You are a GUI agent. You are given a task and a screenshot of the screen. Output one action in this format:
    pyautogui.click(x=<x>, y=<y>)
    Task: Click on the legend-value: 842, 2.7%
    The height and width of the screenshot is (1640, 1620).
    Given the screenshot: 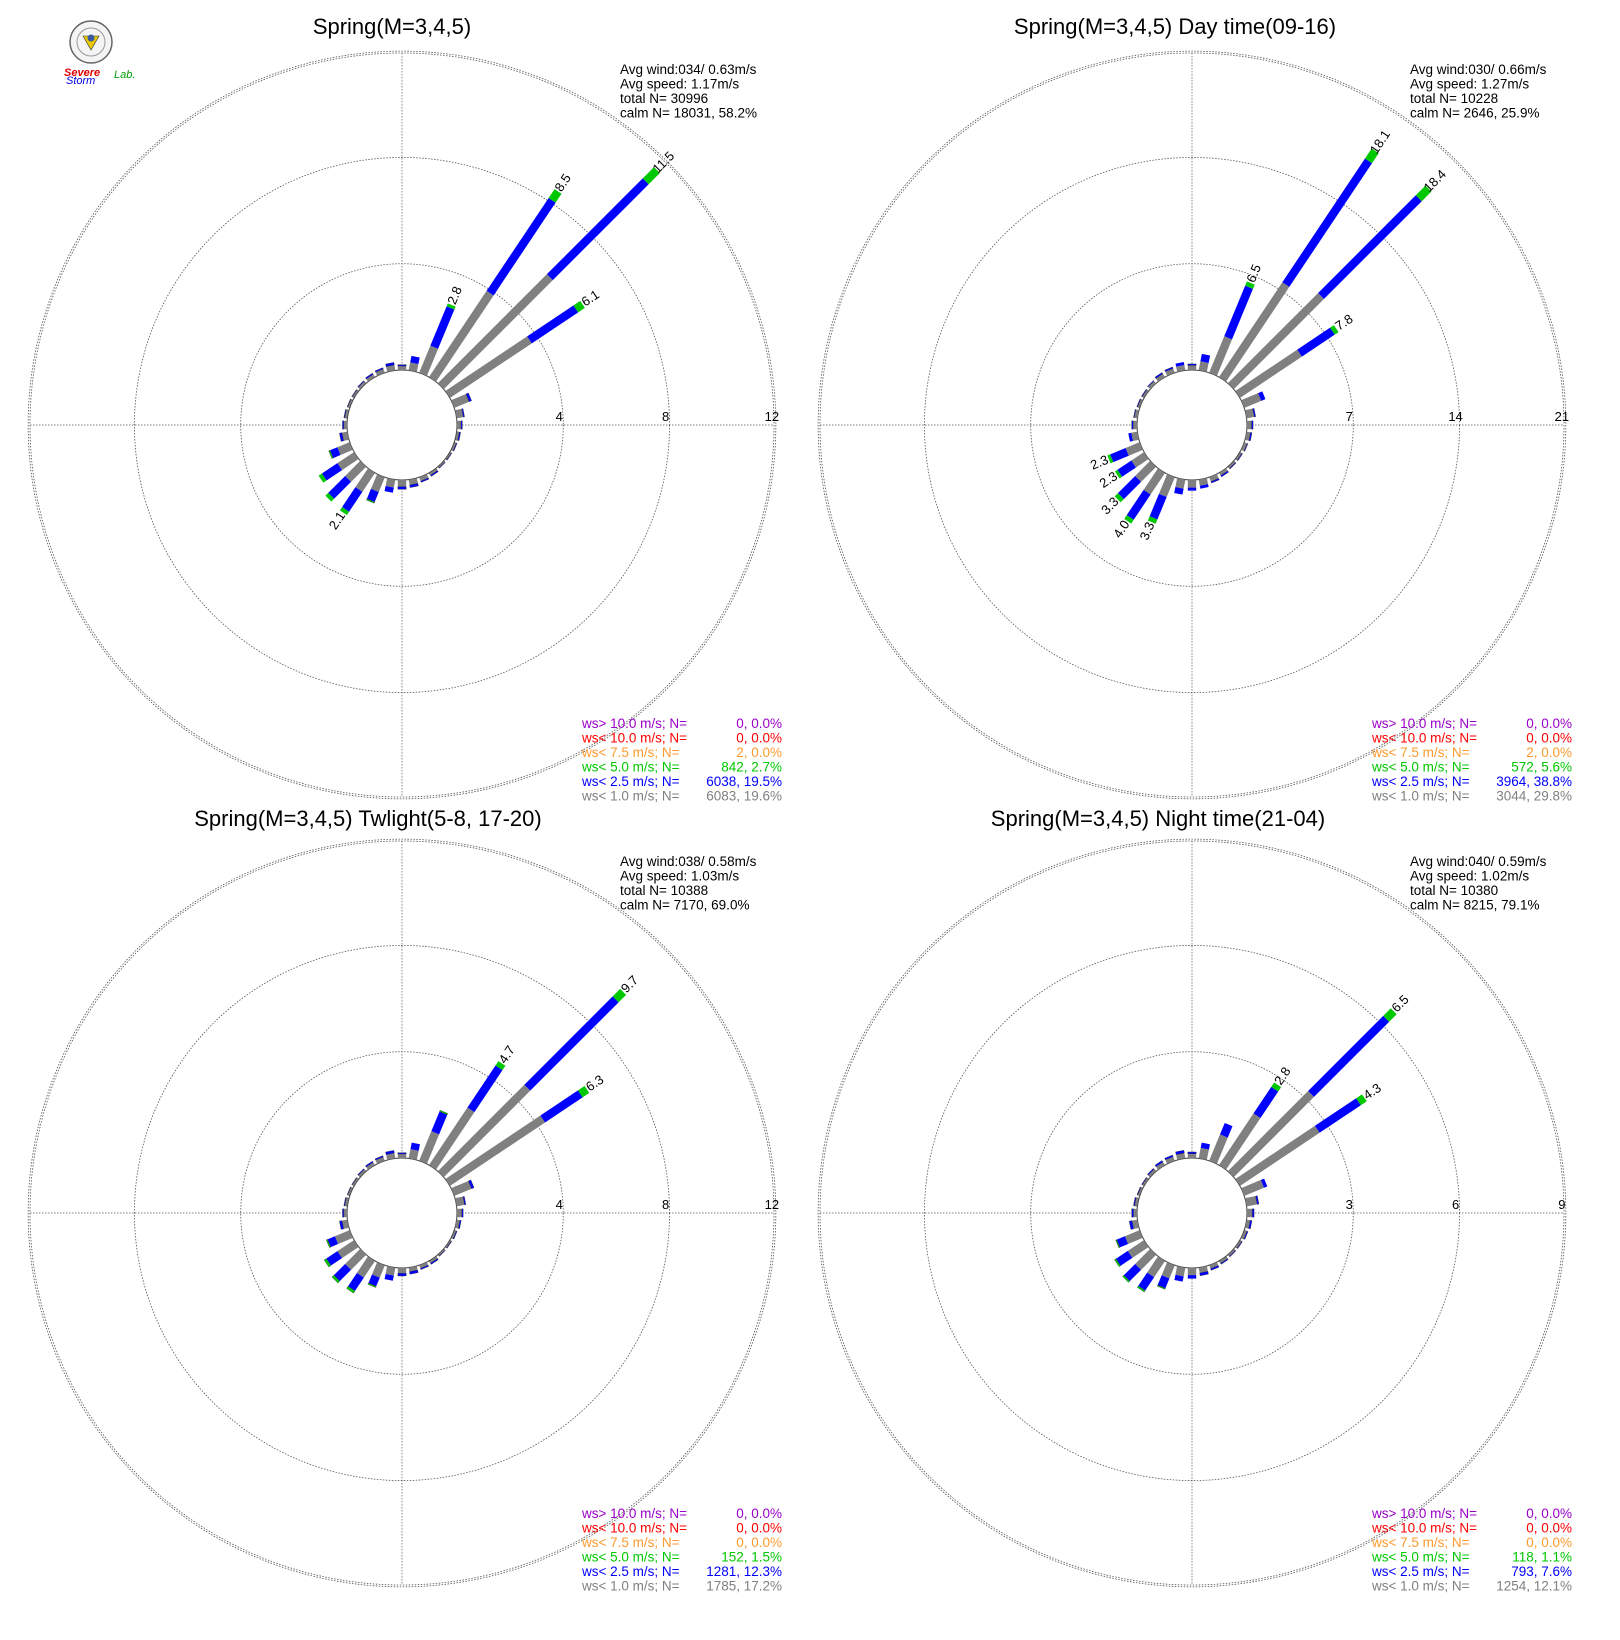 What is the action you would take?
    pyautogui.click(x=751, y=767)
    